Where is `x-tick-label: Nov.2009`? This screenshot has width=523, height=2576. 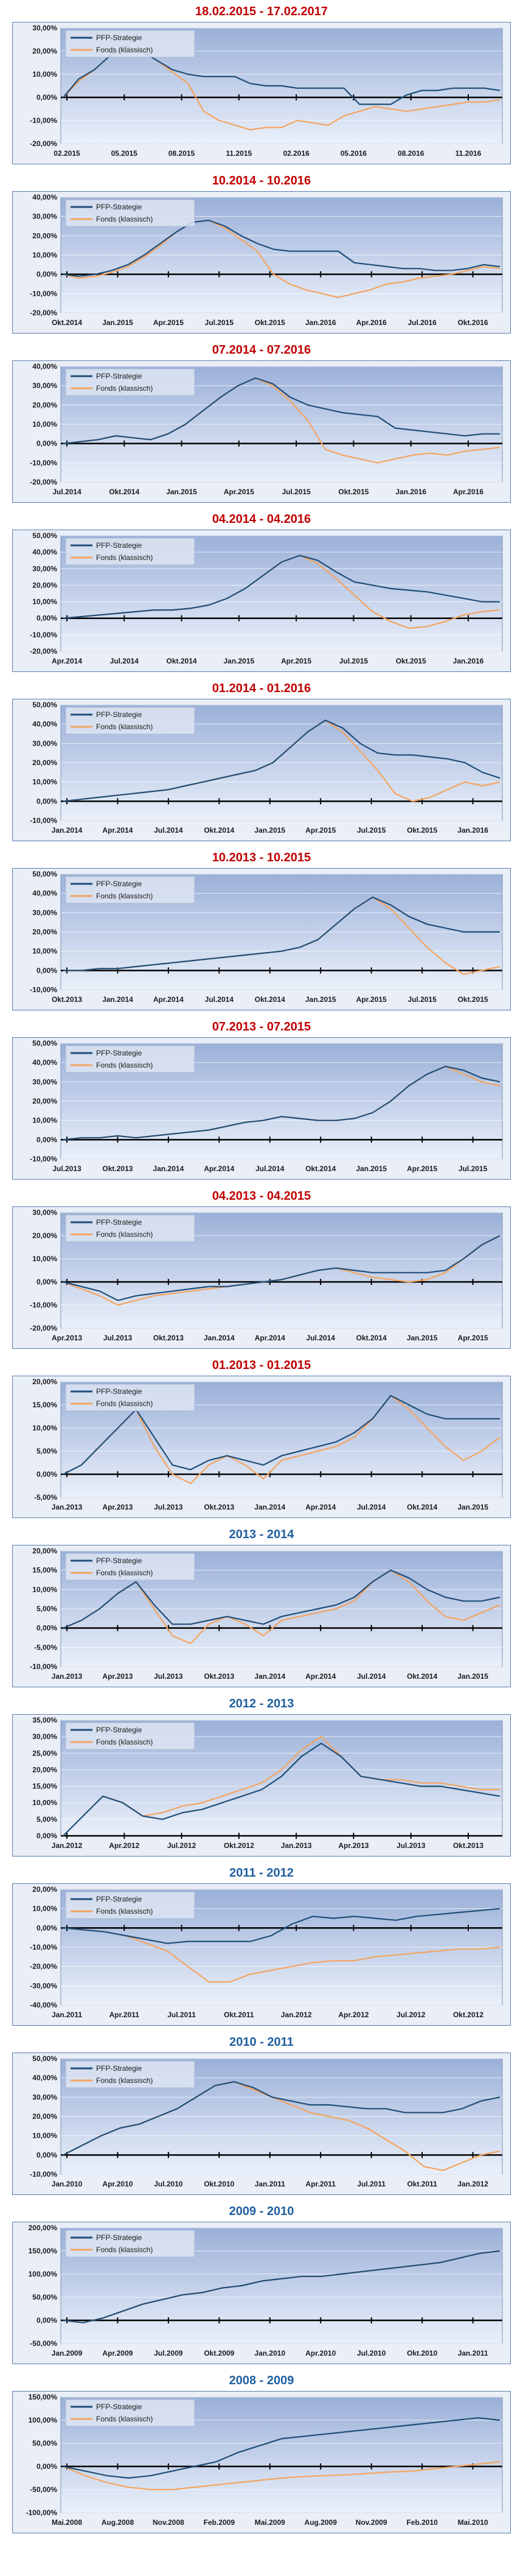
x-tick-label: Nov.2009 is located at coordinates (371, 2523).